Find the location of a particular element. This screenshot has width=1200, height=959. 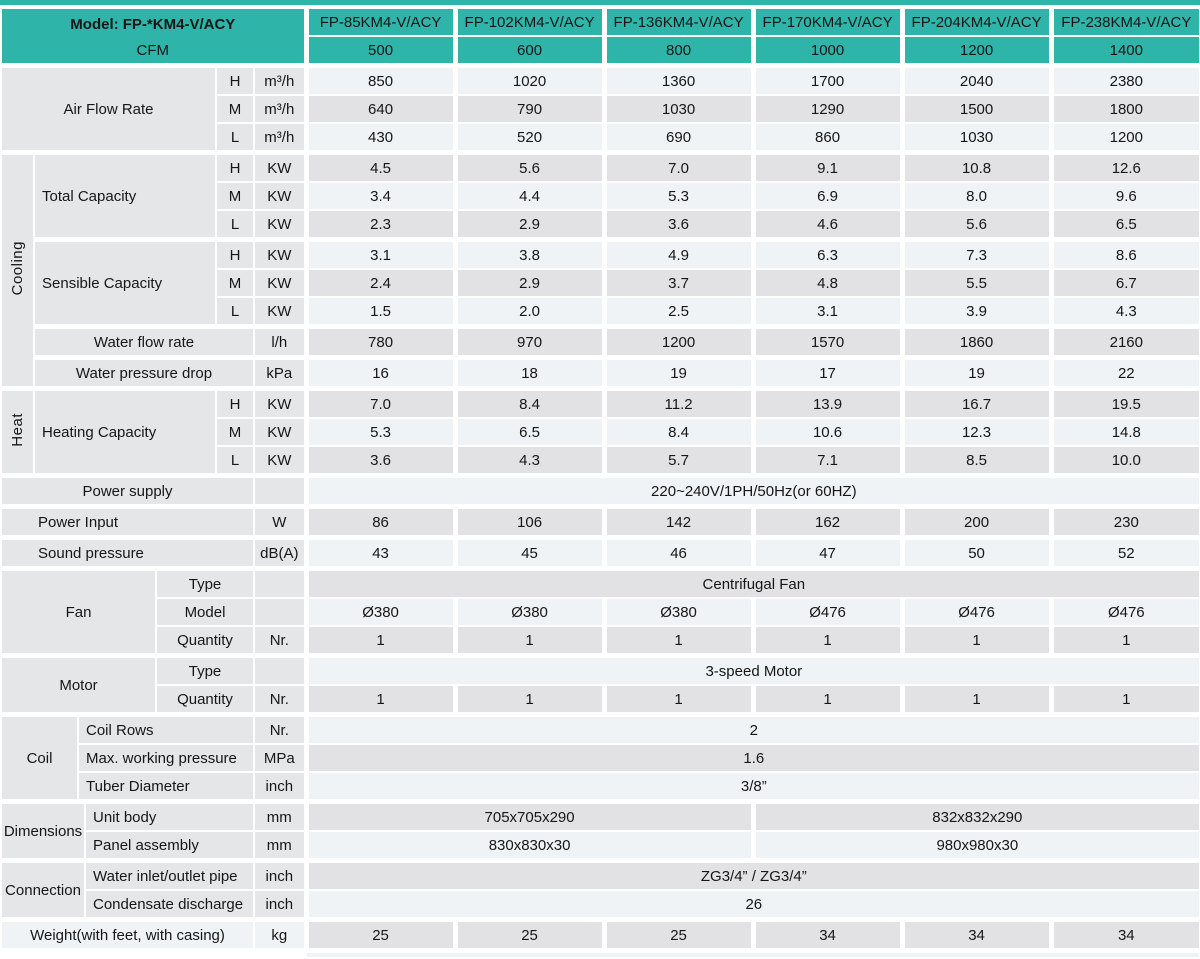

value-cell: 4.8 is located at coordinates (827, 283).